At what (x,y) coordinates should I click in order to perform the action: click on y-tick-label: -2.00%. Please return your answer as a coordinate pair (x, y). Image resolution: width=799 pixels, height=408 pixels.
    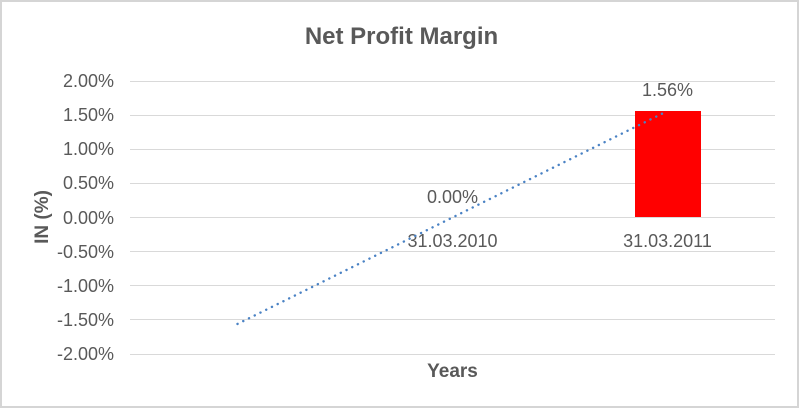
    Looking at the image, I should click on (85, 354).